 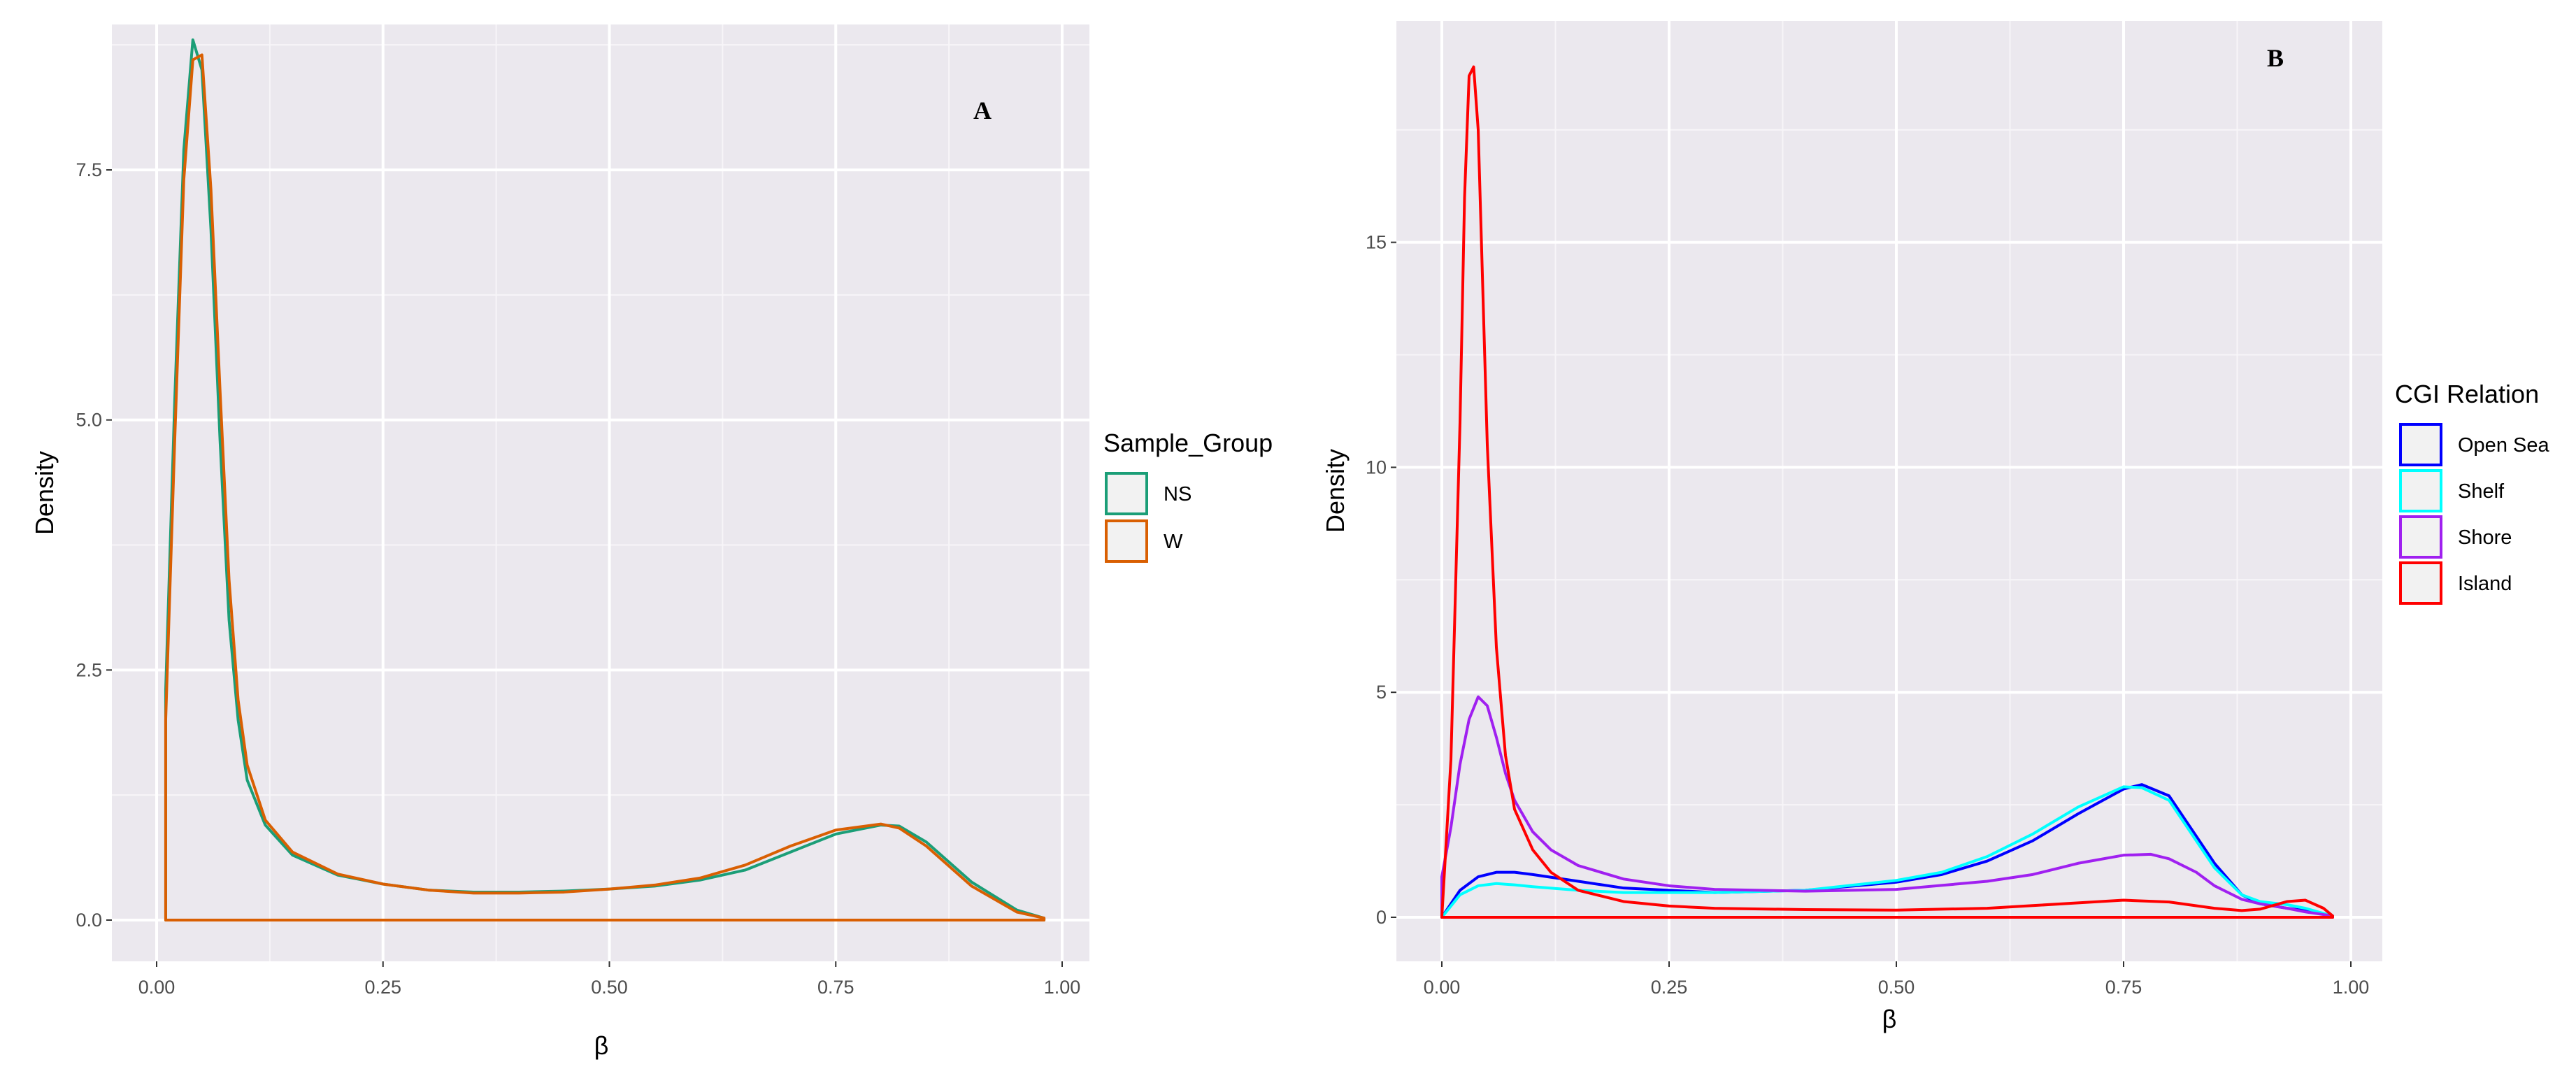 What do you see at coordinates (1188, 443) in the screenshot?
I see `legend-a-title: Sample_Group` at bounding box center [1188, 443].